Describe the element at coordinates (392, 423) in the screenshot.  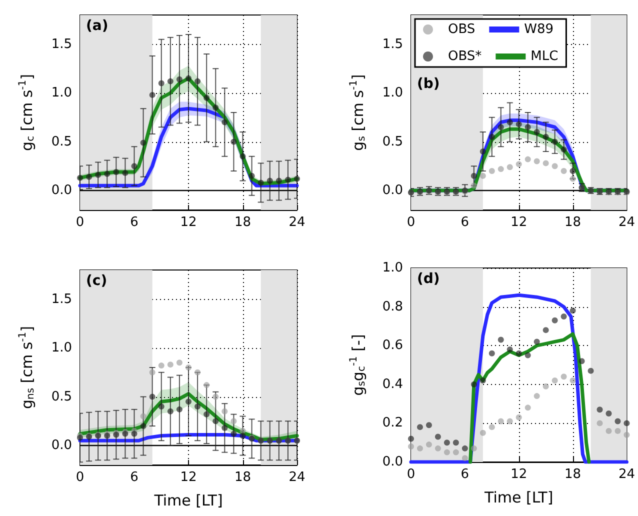
I see `y-tick-label: 0.2` at that location.